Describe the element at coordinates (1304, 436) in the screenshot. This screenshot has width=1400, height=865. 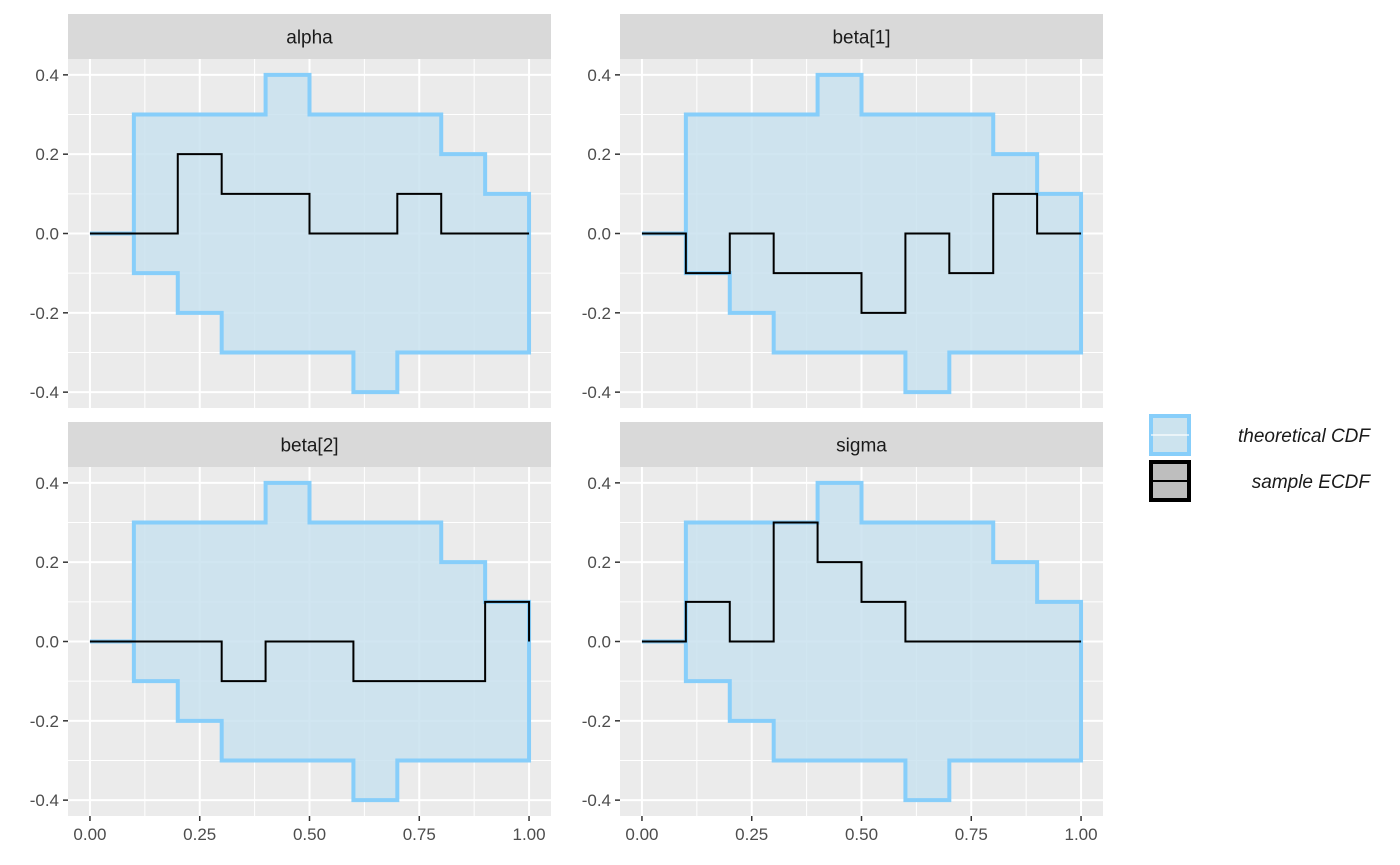
I see `legend-label-theoretical-cdf: theoretical CDF` at that location.